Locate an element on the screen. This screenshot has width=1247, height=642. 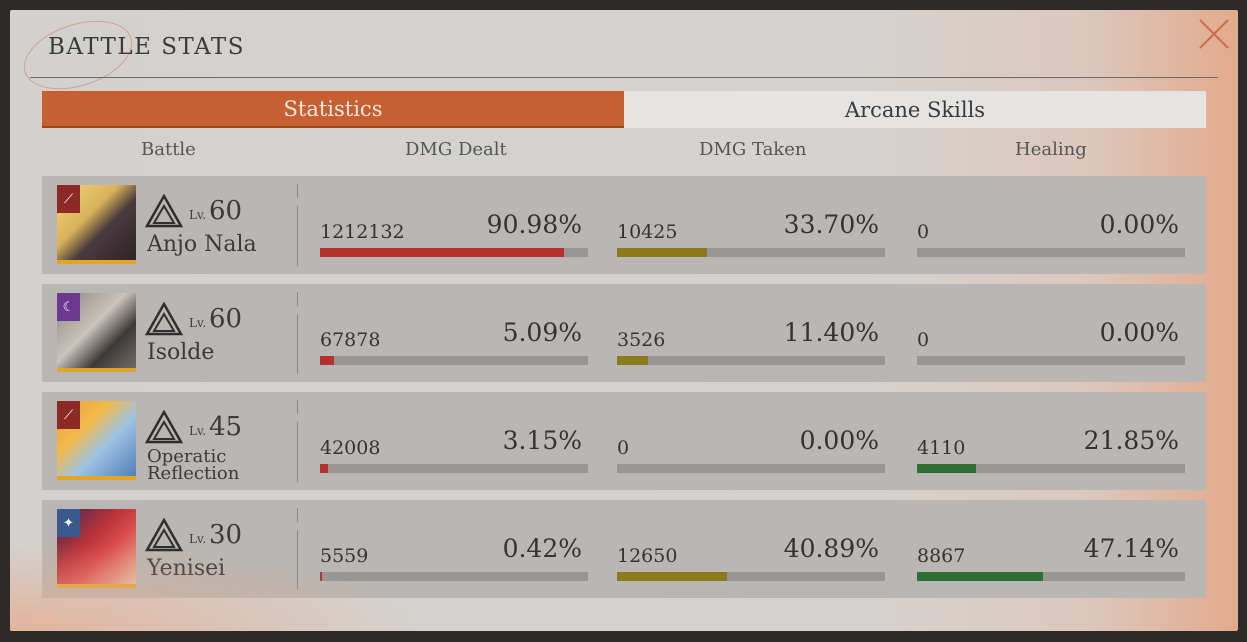
healing-value: 8867 is located at coordinates (941, 556).